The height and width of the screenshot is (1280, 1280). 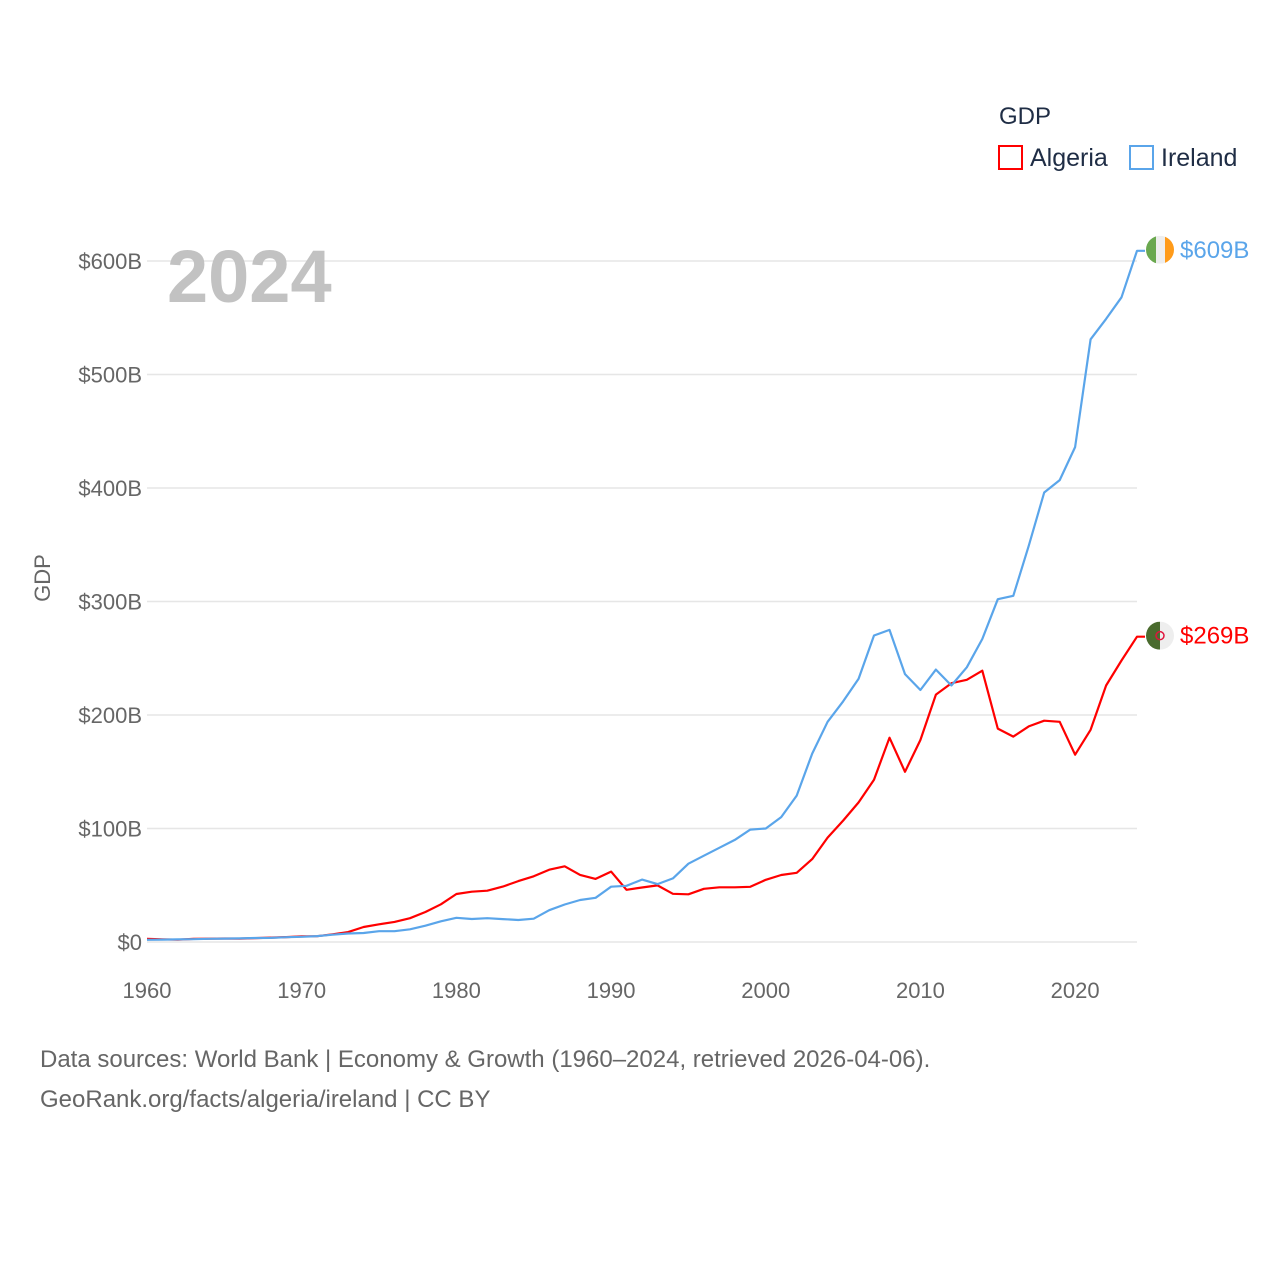 I want to click on legend-swatch-algeria, so click(x=1010, y=157).